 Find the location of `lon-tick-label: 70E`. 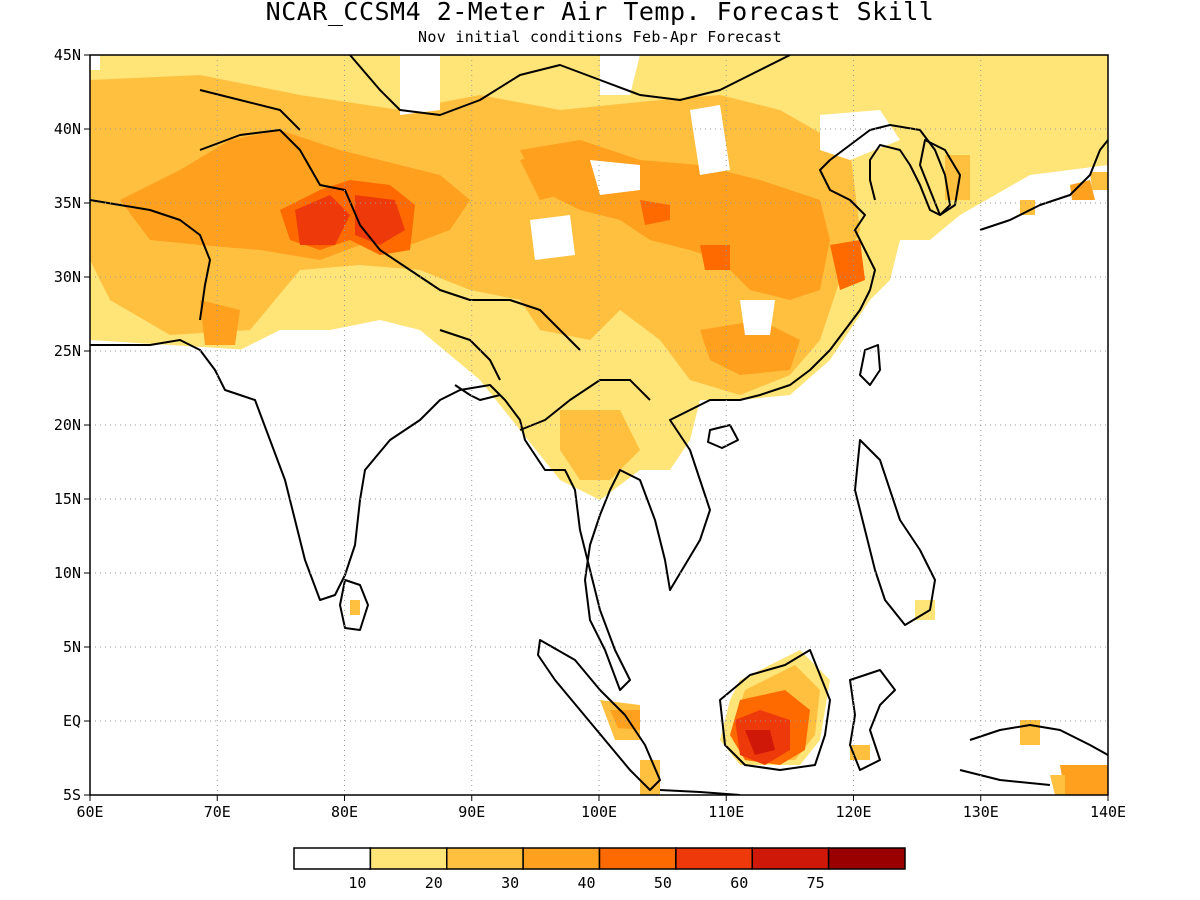

lon-tick-label: 70E is located at coordinates (217, 812).